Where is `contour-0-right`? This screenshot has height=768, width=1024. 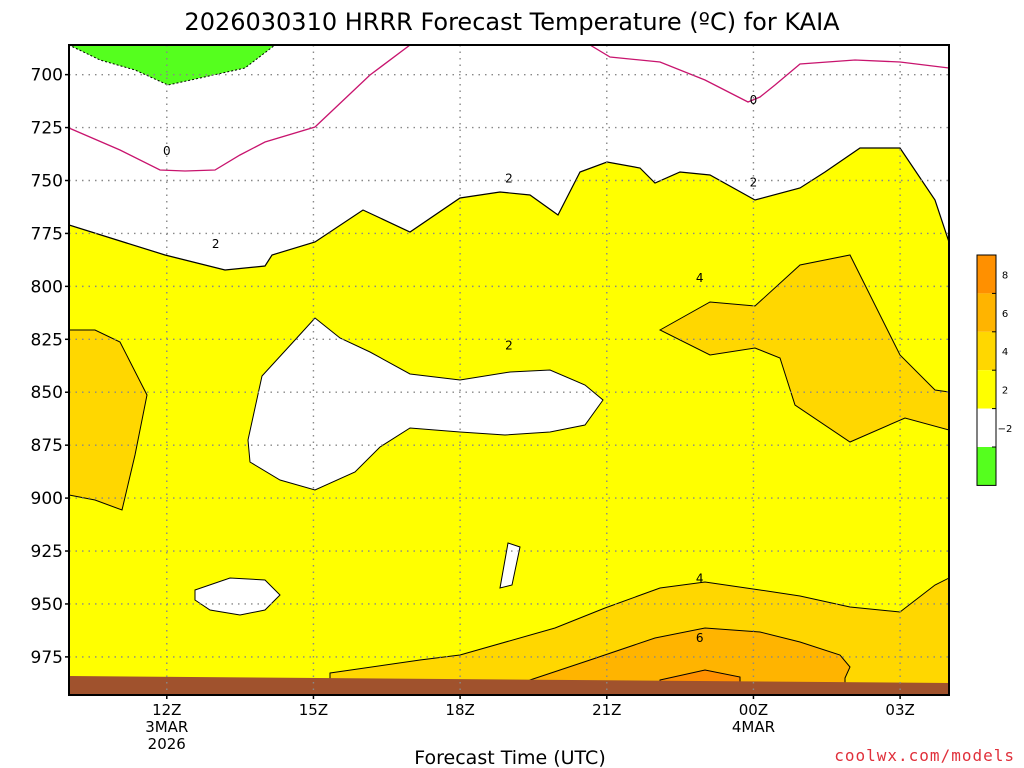 contour-0-right is located at coordinates (769, 74).